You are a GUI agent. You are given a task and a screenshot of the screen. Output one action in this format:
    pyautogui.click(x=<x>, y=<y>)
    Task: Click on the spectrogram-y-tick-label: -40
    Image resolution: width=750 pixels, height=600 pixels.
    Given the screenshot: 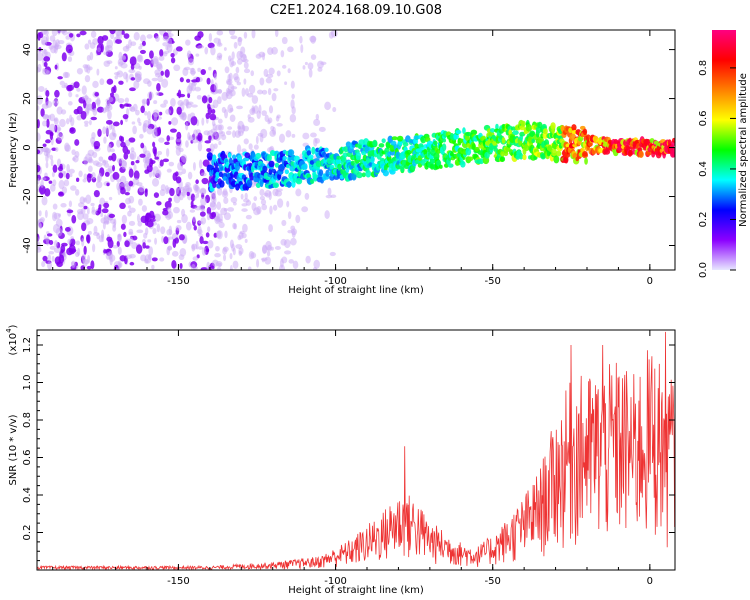 What is the action you would take?
    pyautogui.click(x=27, y=245)
    